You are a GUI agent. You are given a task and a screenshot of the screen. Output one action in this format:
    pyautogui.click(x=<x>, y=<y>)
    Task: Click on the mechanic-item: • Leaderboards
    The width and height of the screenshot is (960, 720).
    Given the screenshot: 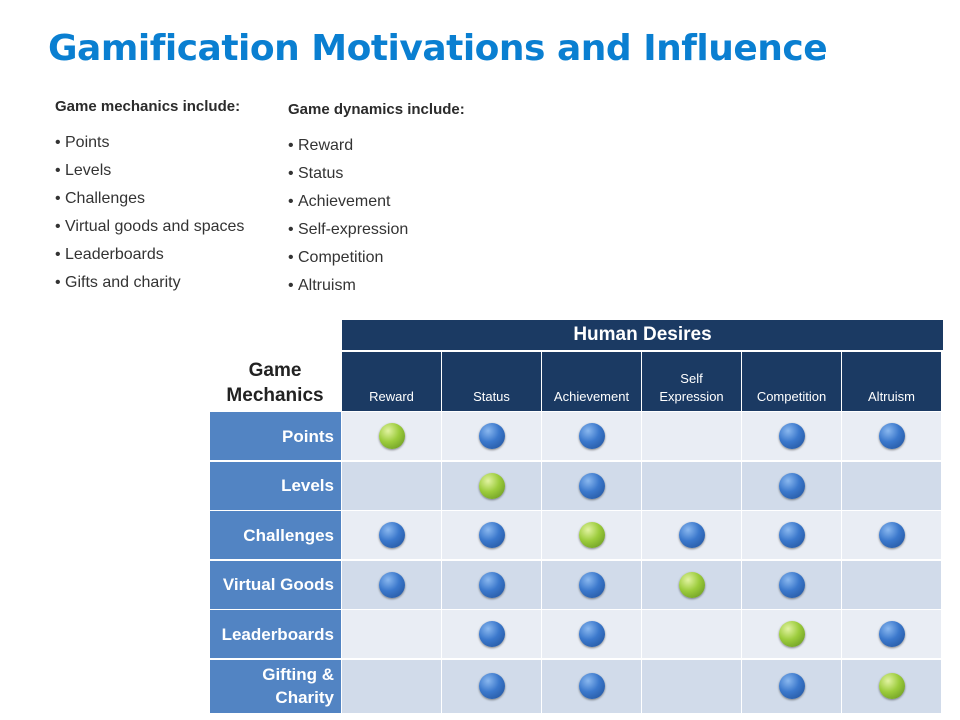 What is the action you would take?
    pyautogui.click(x=149, y=255)
    